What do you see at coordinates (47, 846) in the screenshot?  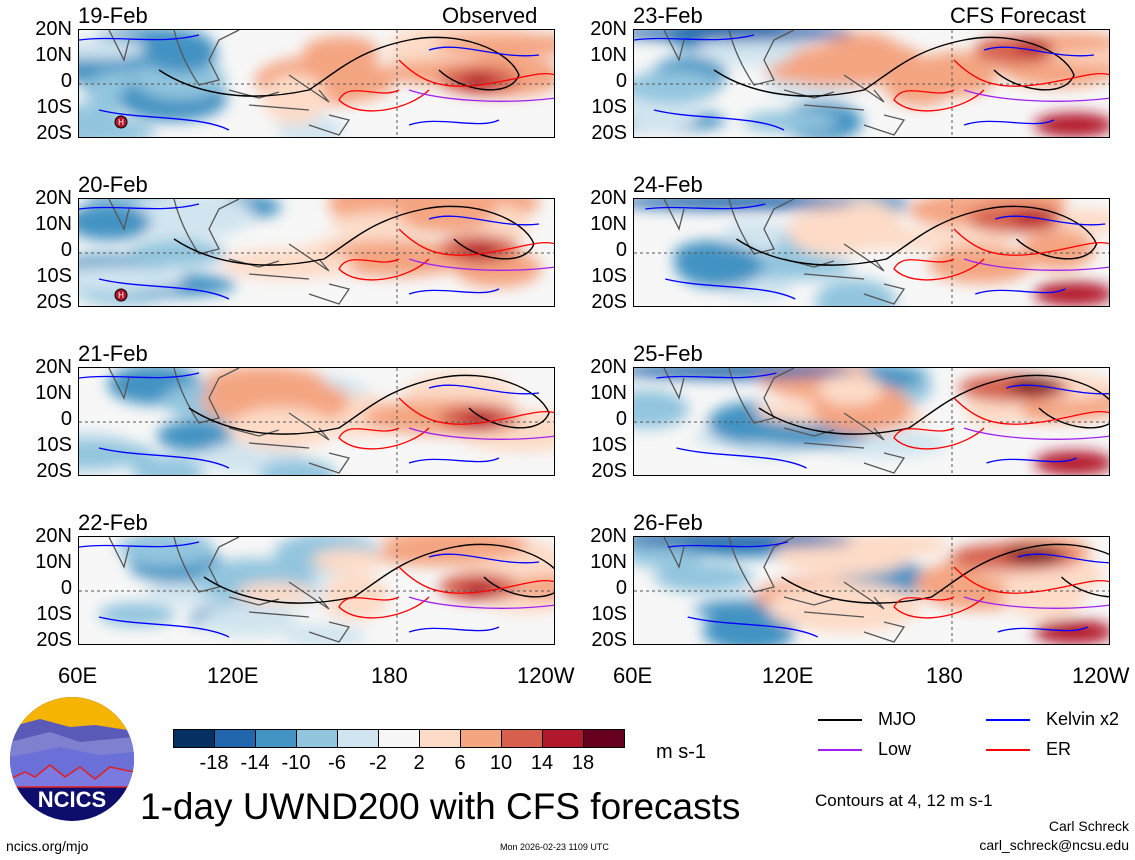 I see `footer-url: ncics.org/mjo` at bounding box center [47, 846].